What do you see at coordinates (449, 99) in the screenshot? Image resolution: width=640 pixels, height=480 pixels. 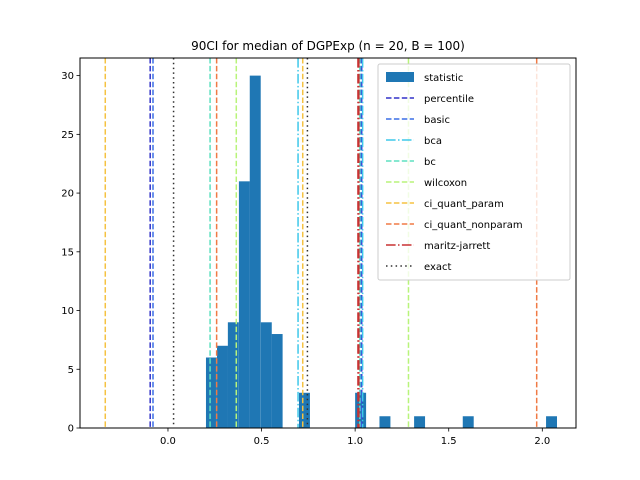 I see `legend-label: percentile` at bounding box center [449, 99].